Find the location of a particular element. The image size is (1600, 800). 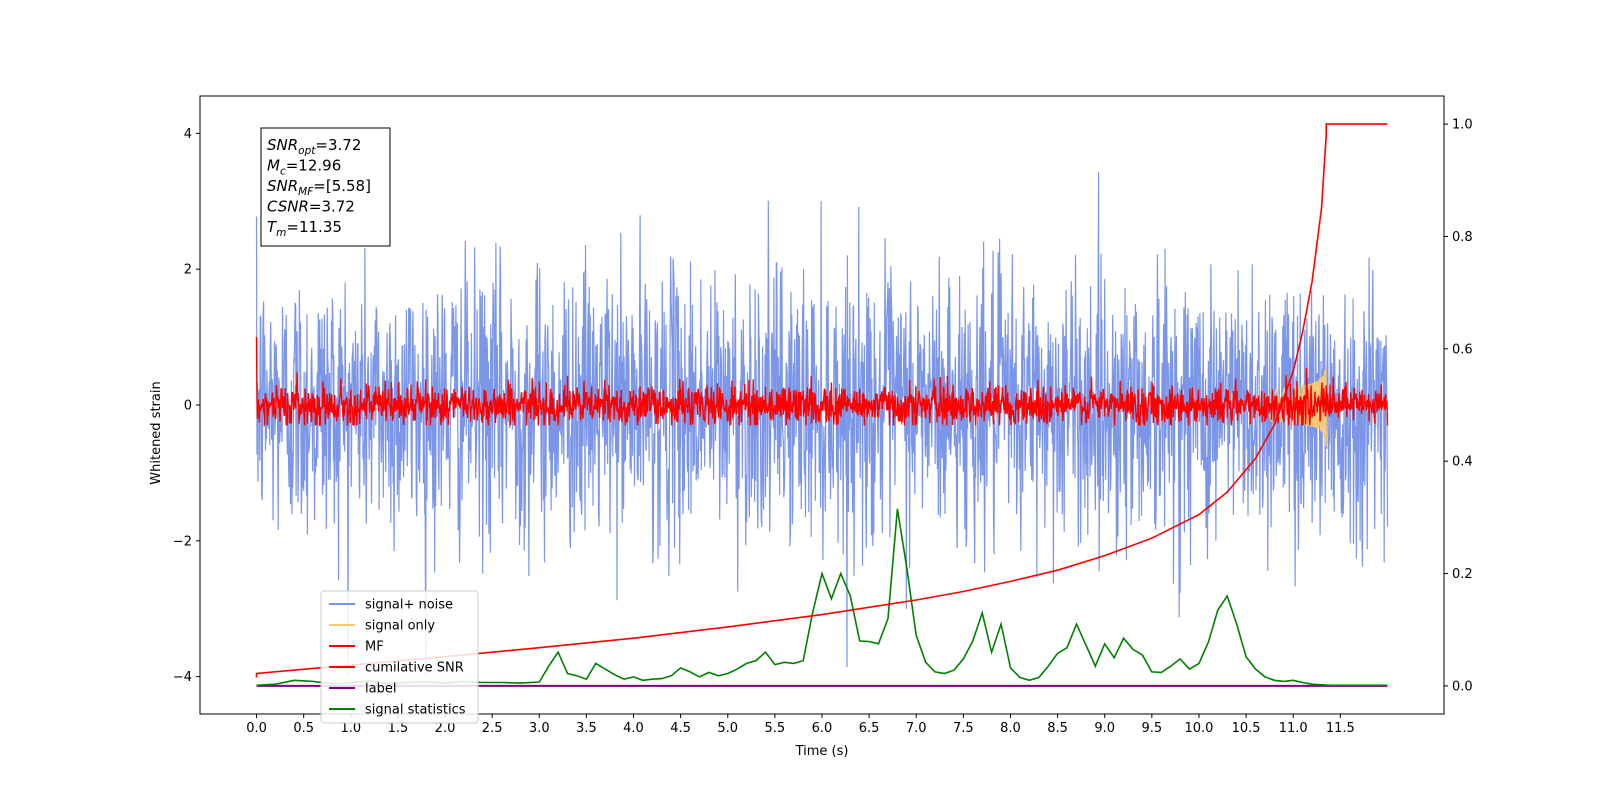

y-right-tick-label: 0.8 is located at coordinates (1462, 237).